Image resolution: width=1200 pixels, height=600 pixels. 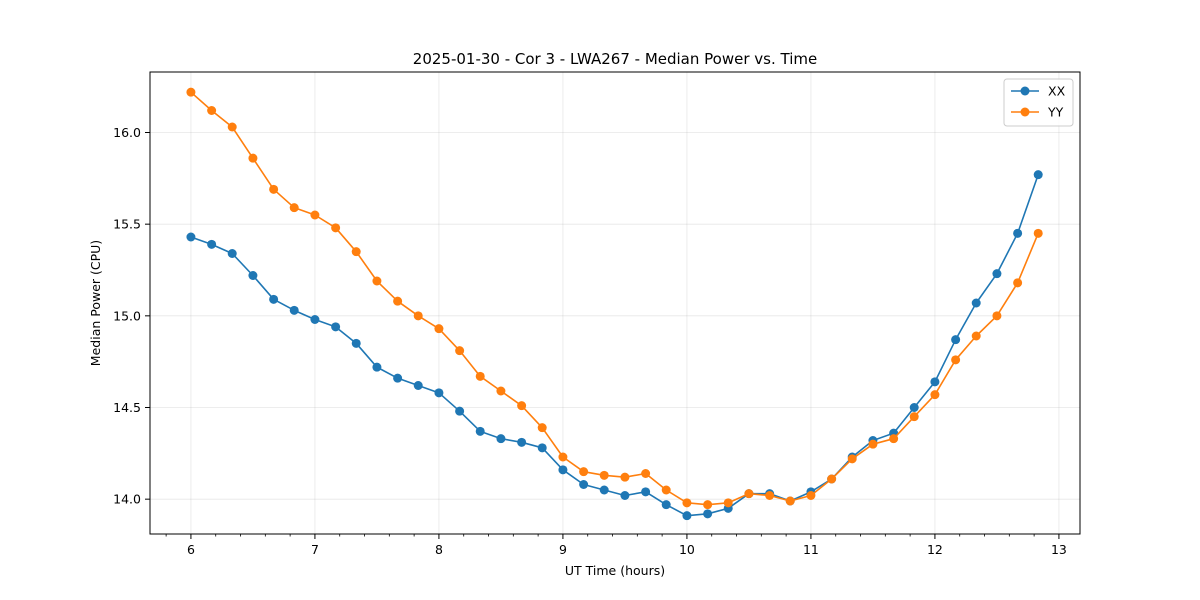 What do you see at coordinates (1038, 102) in the screenshot?
I see `legend: XX YY` at bounding box center [1038, 102].